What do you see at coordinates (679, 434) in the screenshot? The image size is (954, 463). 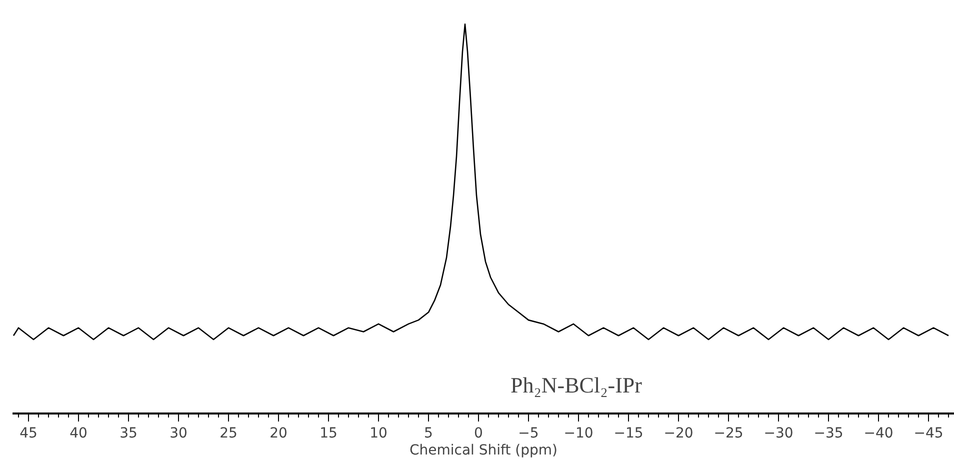 I see `x-tick-label: −20` at bounding box center [679, 434].